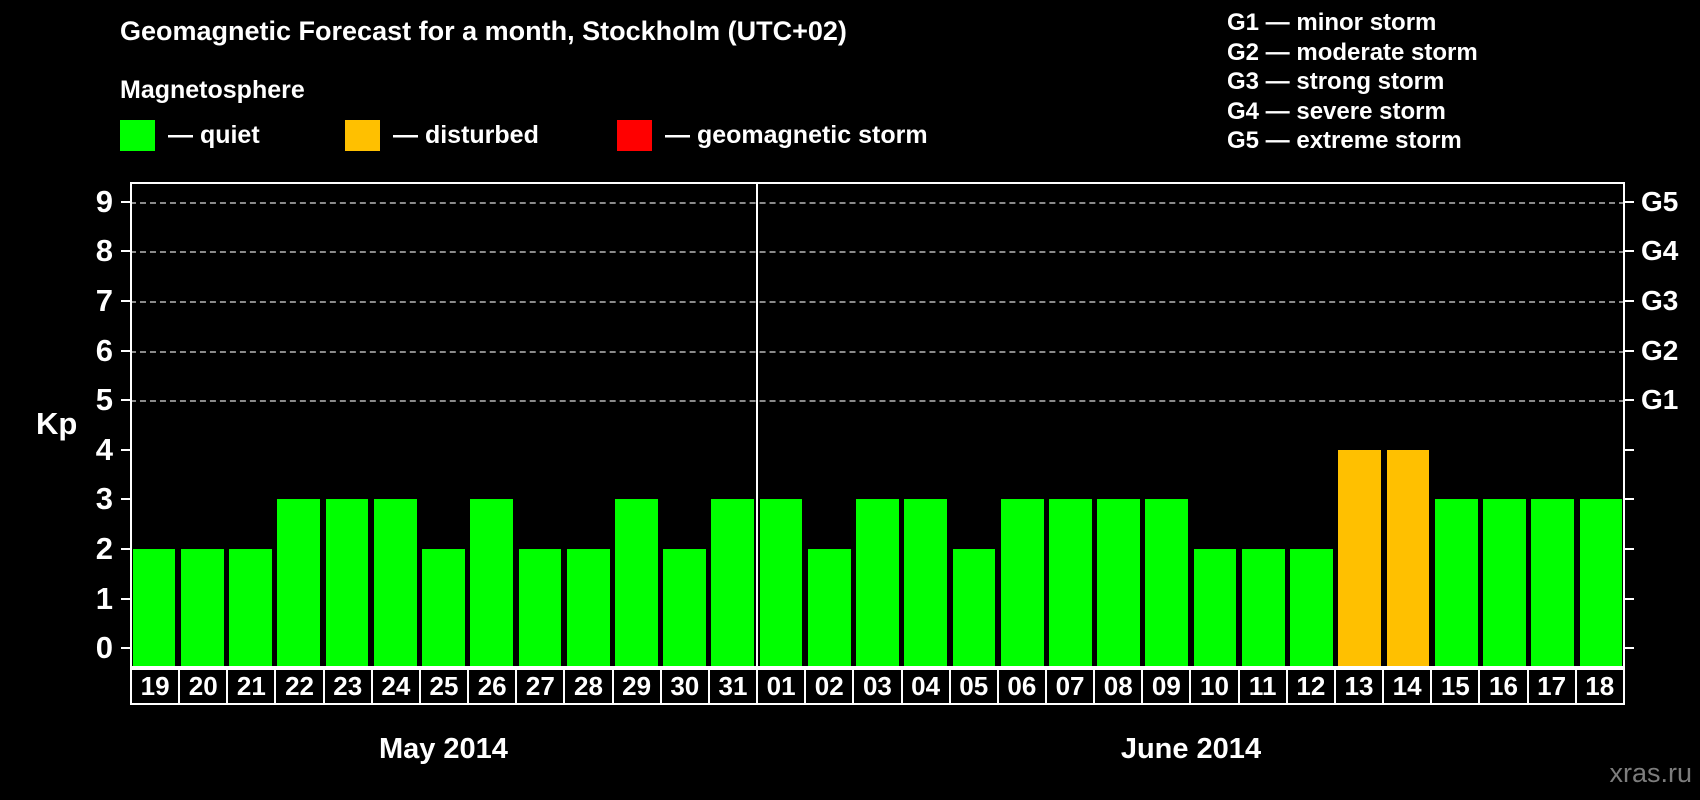 Image resolution: width=1700 pixels, height=800 pixels. I want to click on y-tick-label: 4, so click(104, 449).